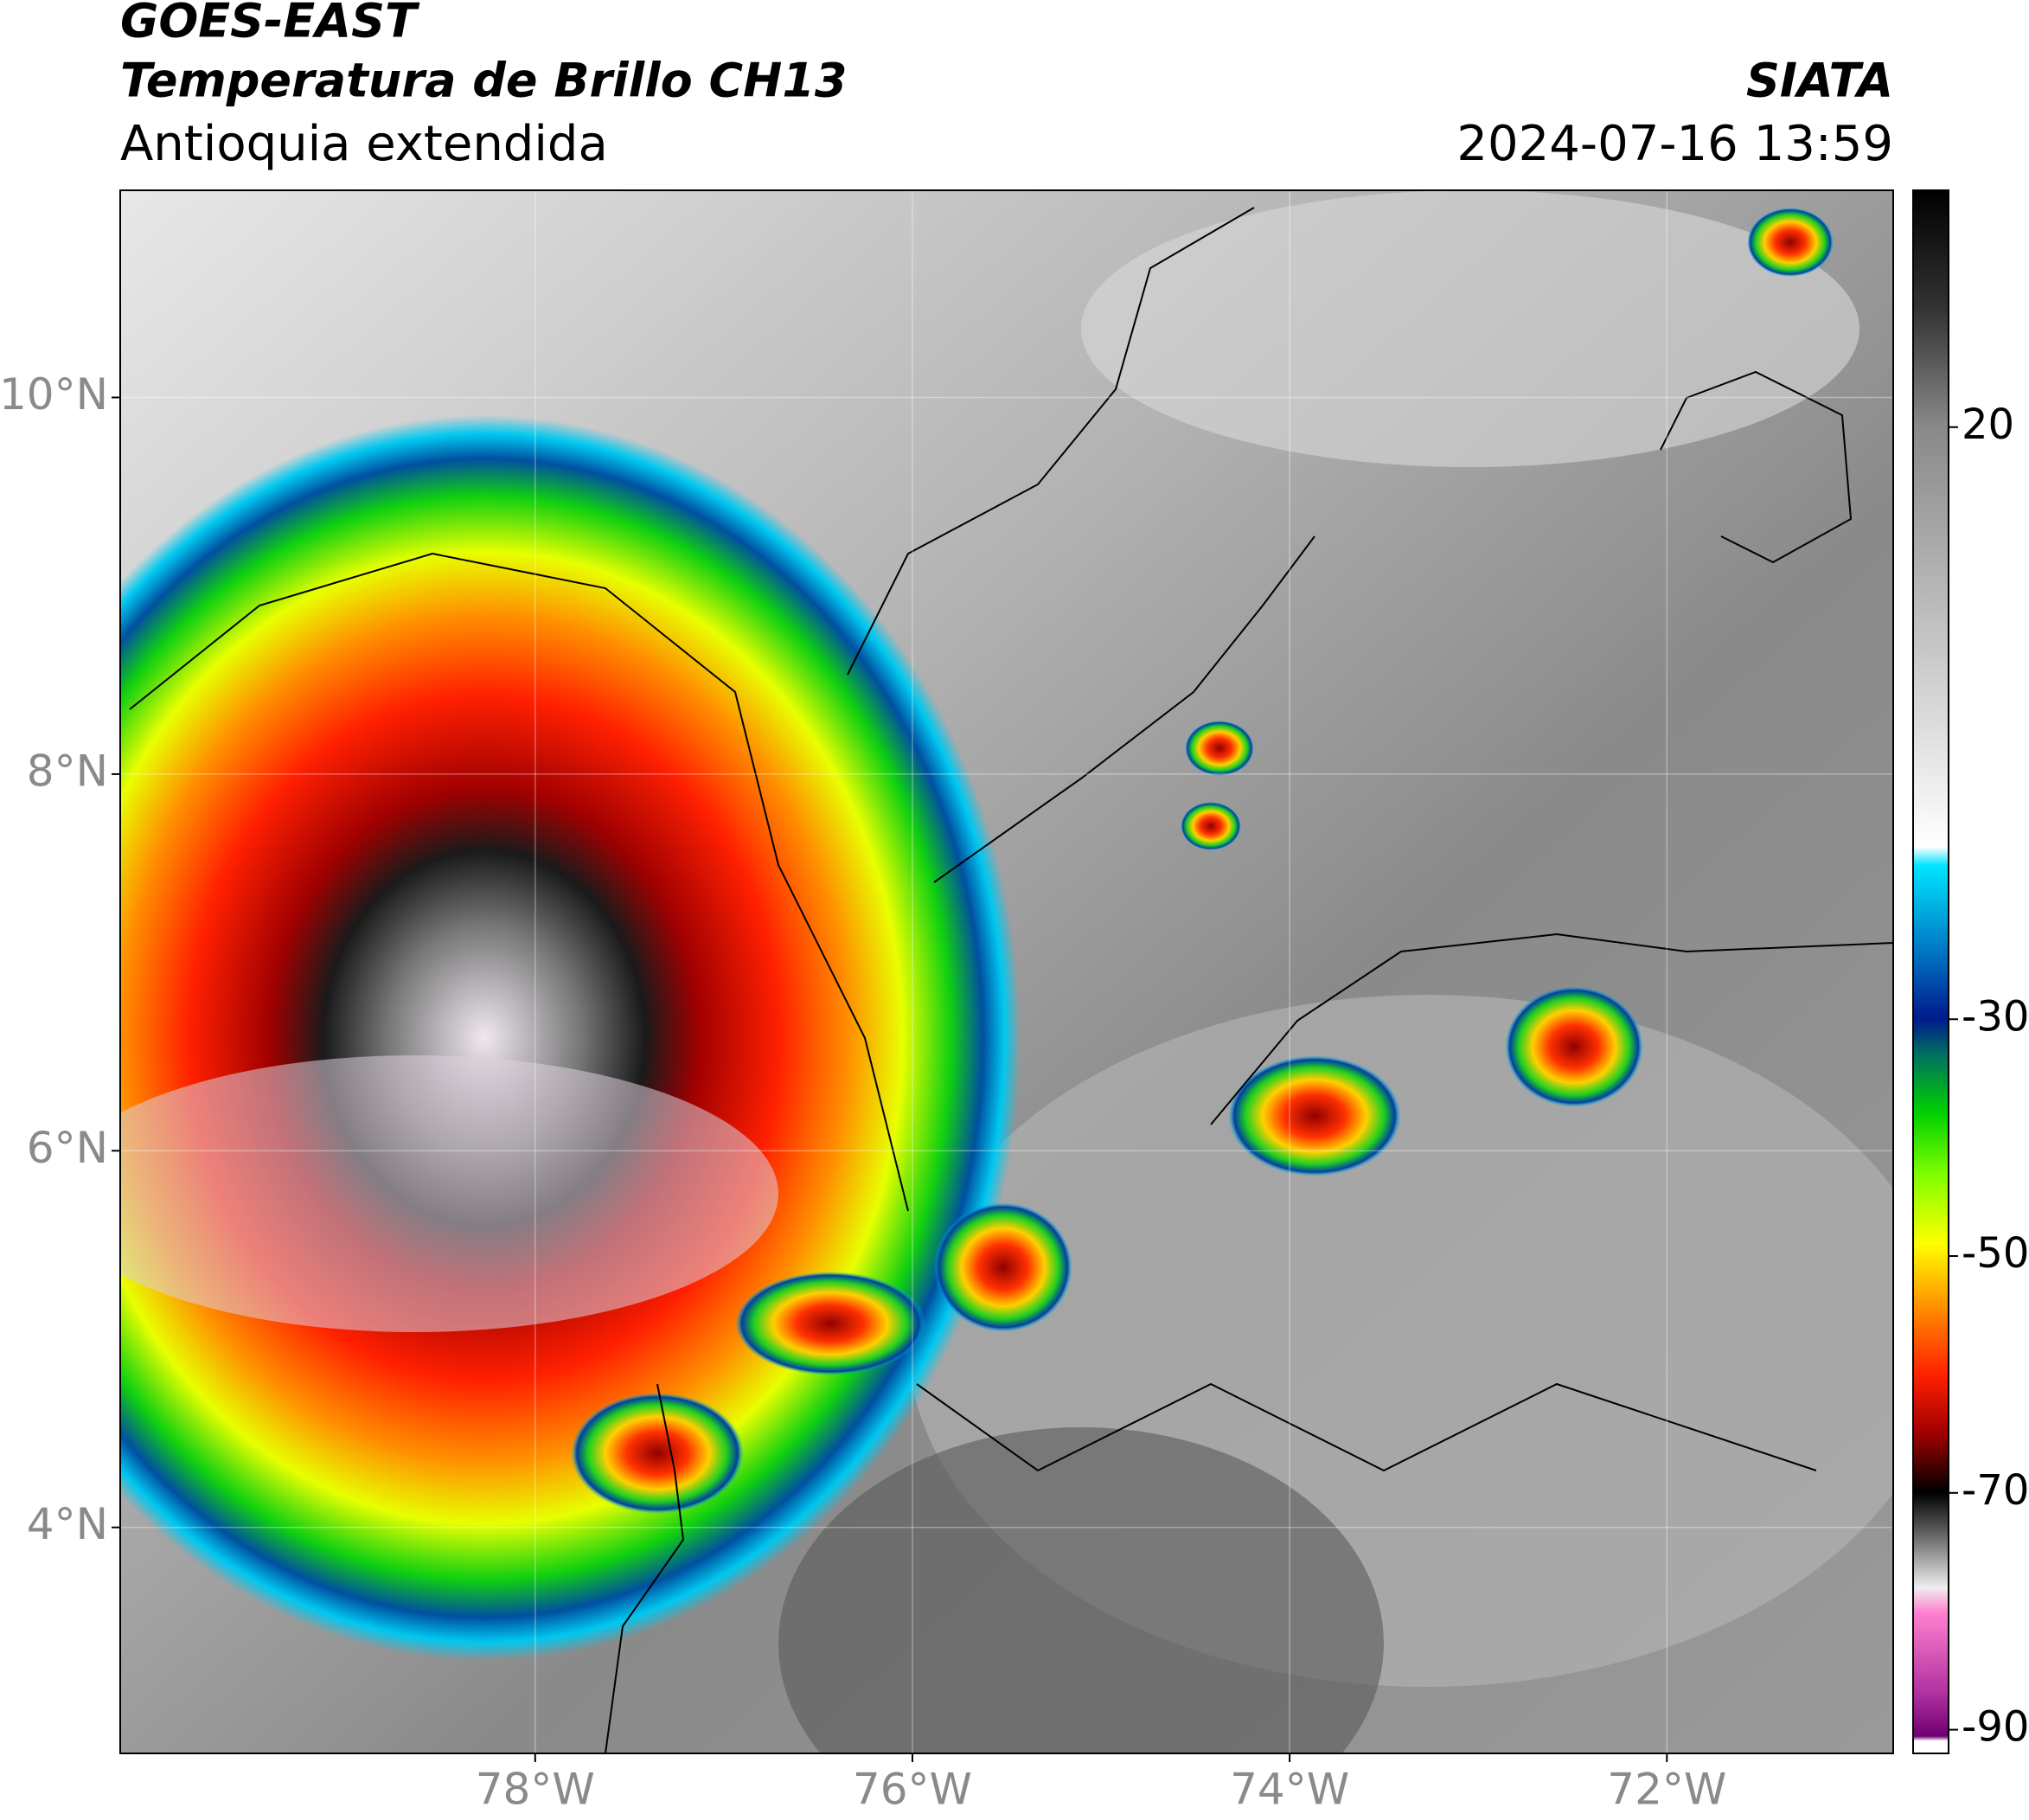 This screenshot has height=1820, width=2029. What do you see at coordinates (912, 1790) in the screenshot?
I see `lon-tick-label: 76°W` at bounding box center [912, 1790].